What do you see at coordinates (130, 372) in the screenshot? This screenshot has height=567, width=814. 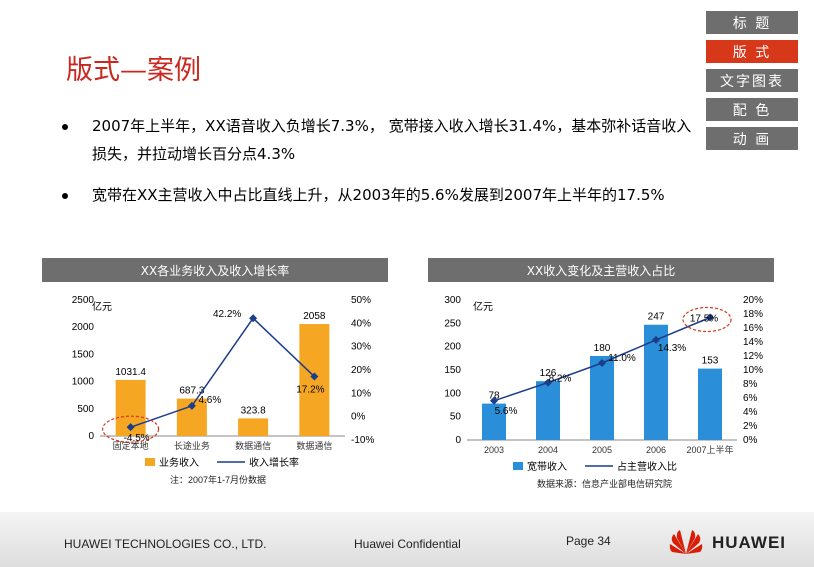 I see `bar-value-label: 1031.4` at bounding box center [130, 372].